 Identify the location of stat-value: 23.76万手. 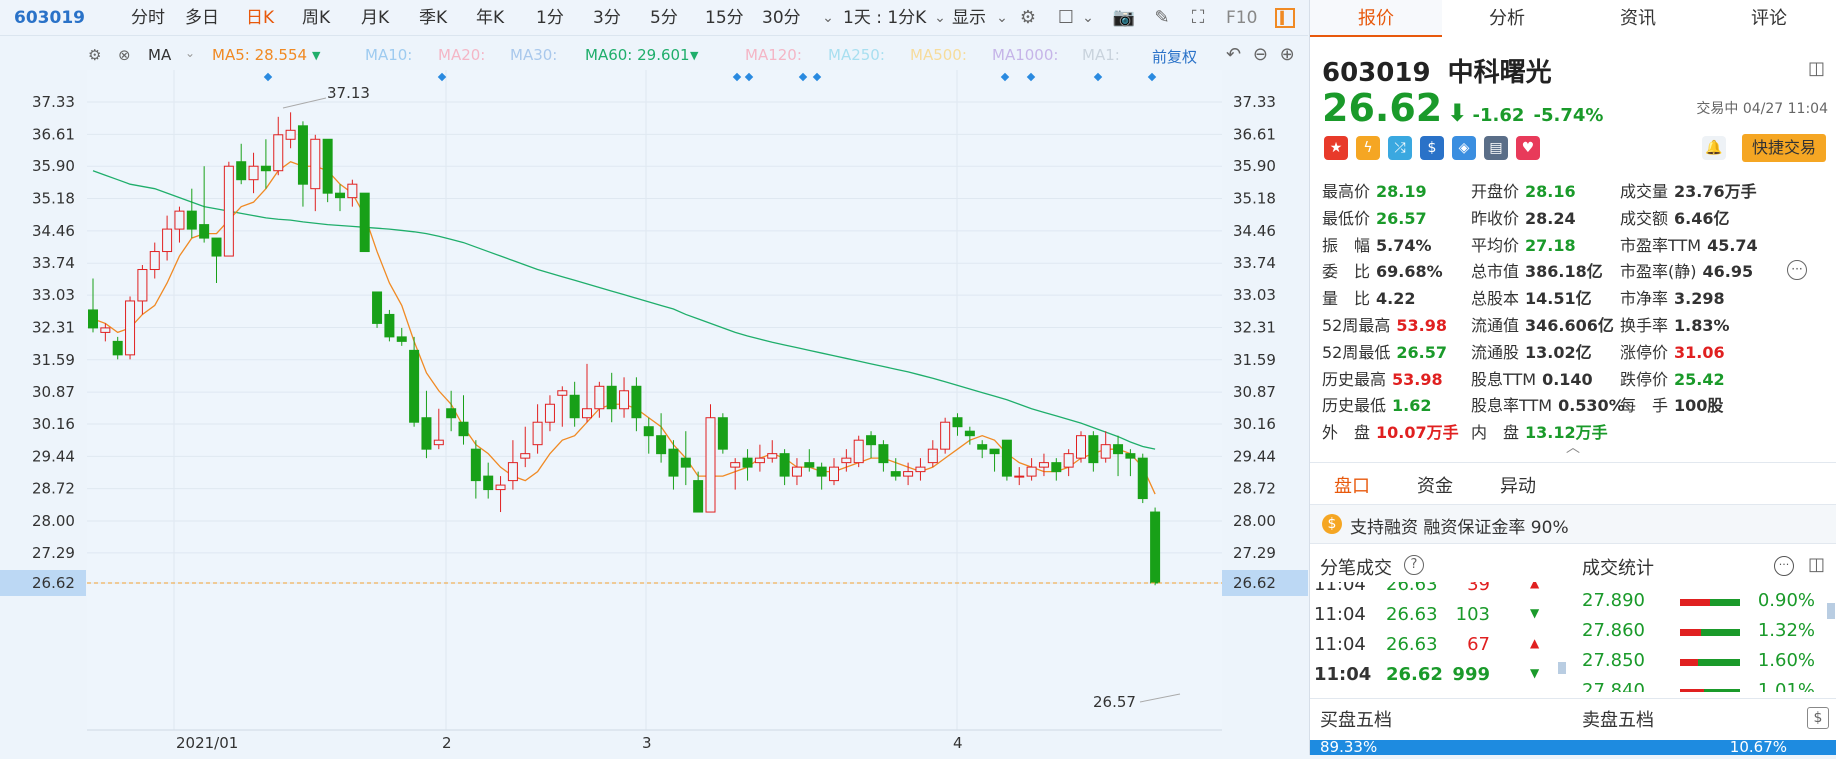
(1715, 191).